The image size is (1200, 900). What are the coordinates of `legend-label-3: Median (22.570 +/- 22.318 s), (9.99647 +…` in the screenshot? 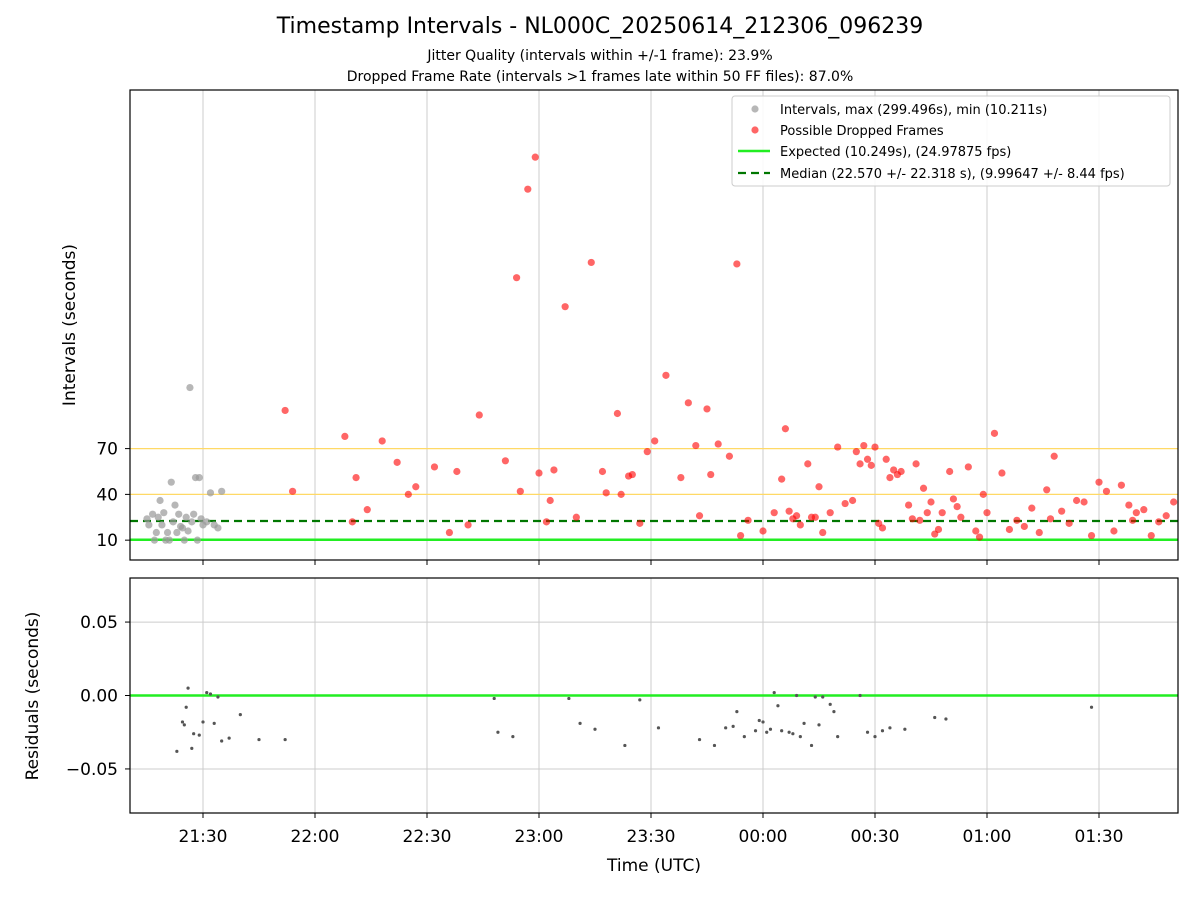 It's located at (952, 174).